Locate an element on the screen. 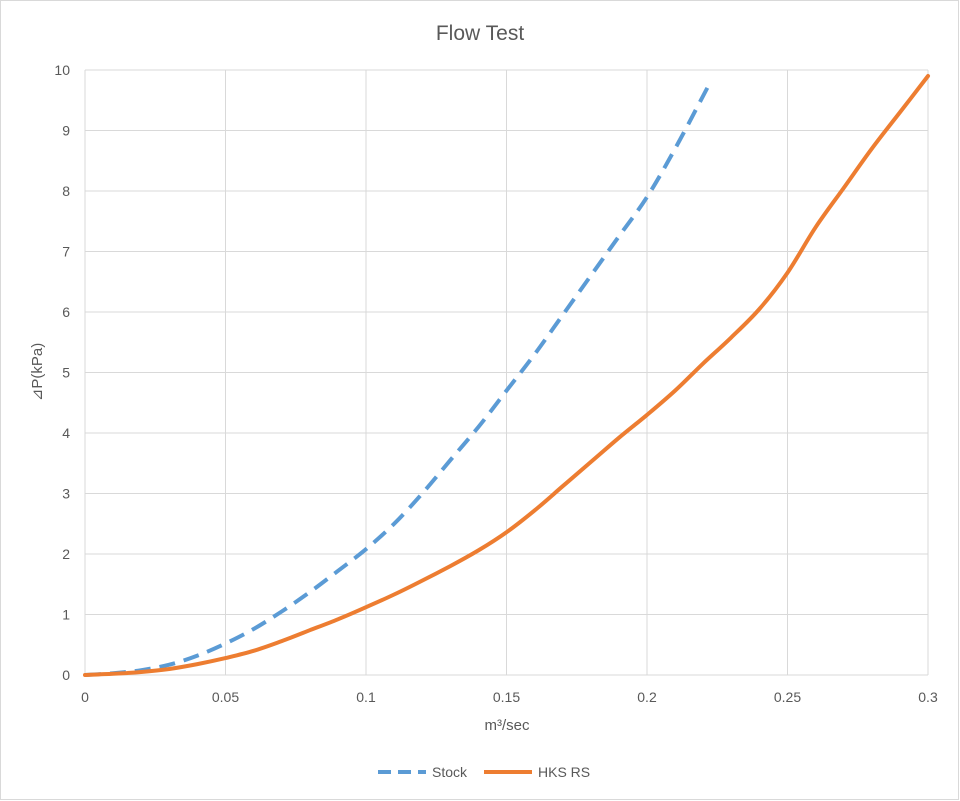  y-tick-label-6: 6 is located at coordinates (66, 312).